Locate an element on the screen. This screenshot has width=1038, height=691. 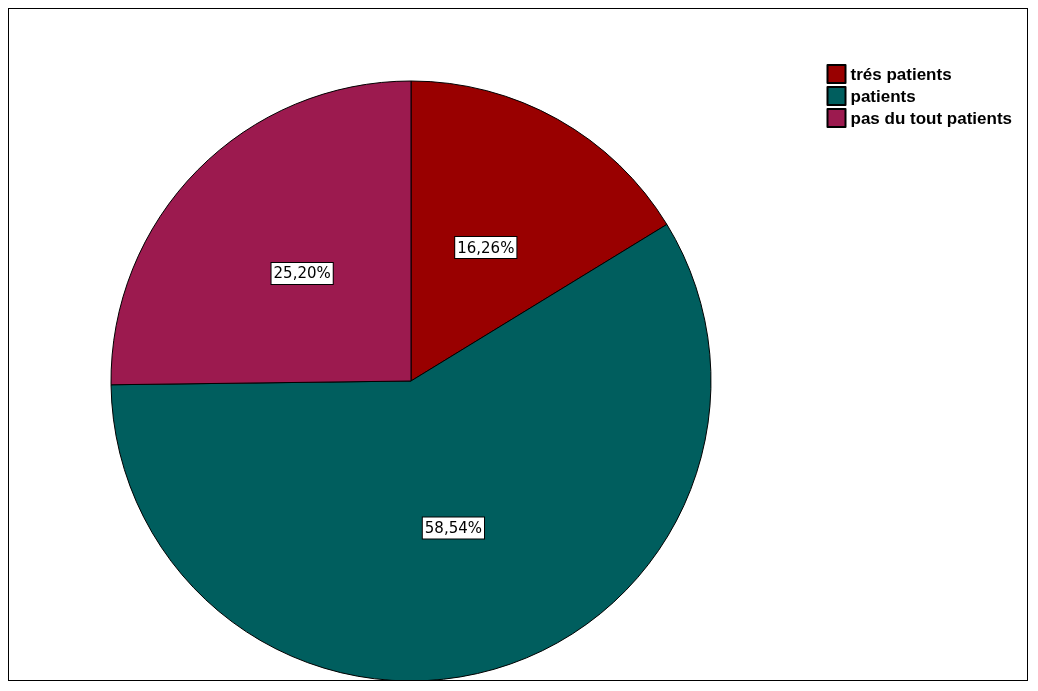
data-label: 16,26% is located at coordinates (486, 247).